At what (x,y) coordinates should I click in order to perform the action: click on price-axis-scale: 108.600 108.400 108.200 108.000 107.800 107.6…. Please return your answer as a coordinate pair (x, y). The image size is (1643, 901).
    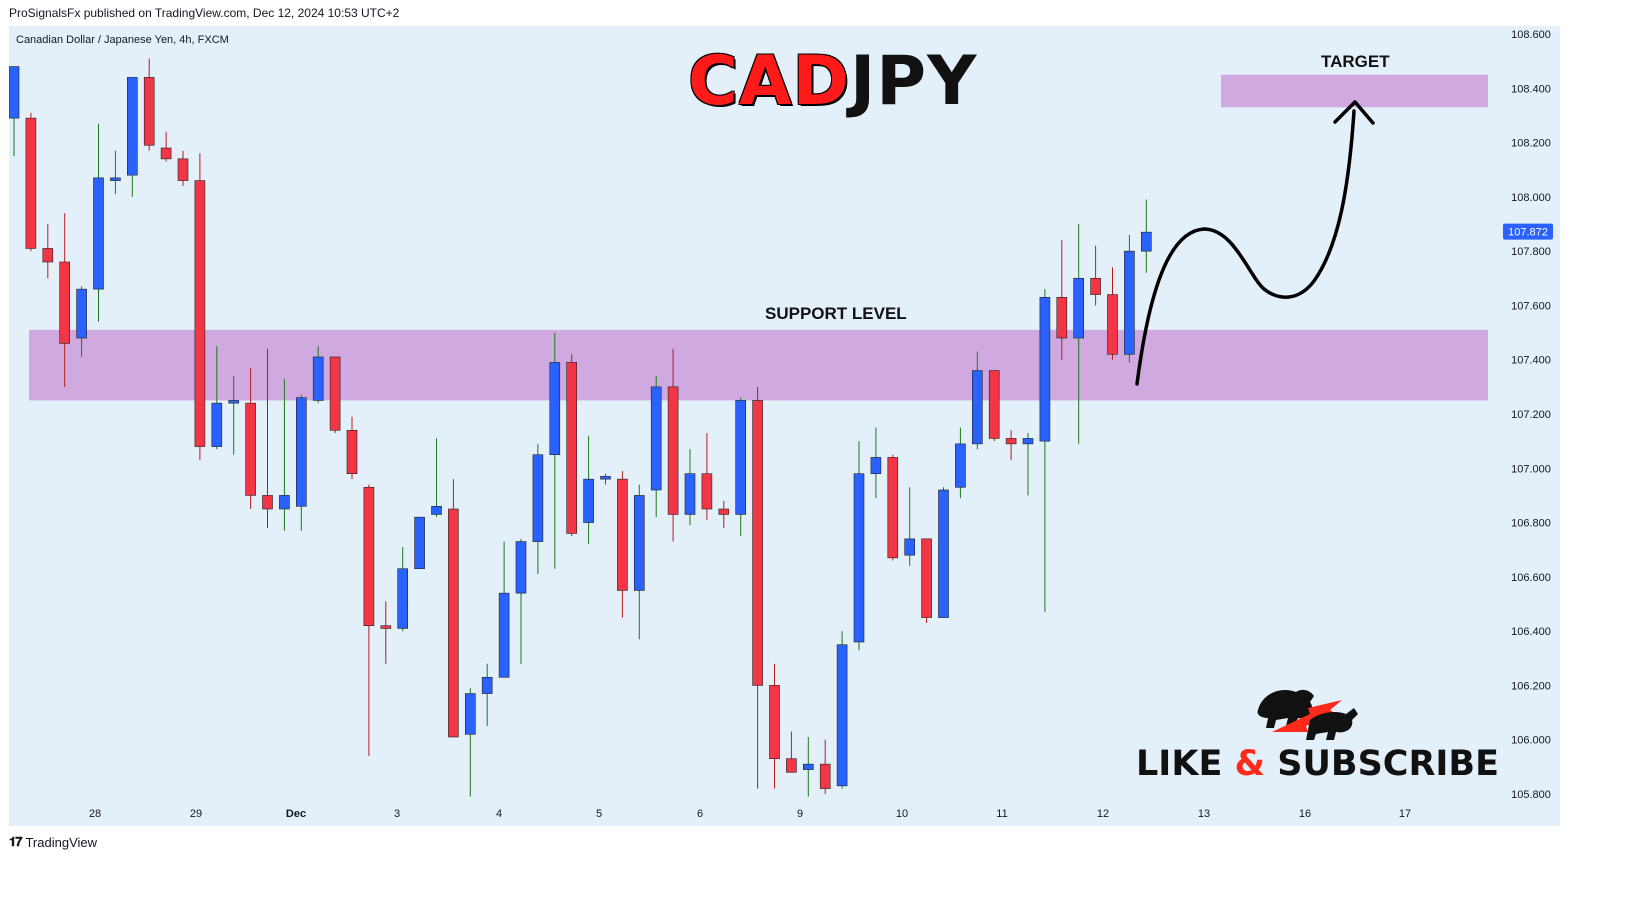
    Looking at the image, I should click on (1528, 415).